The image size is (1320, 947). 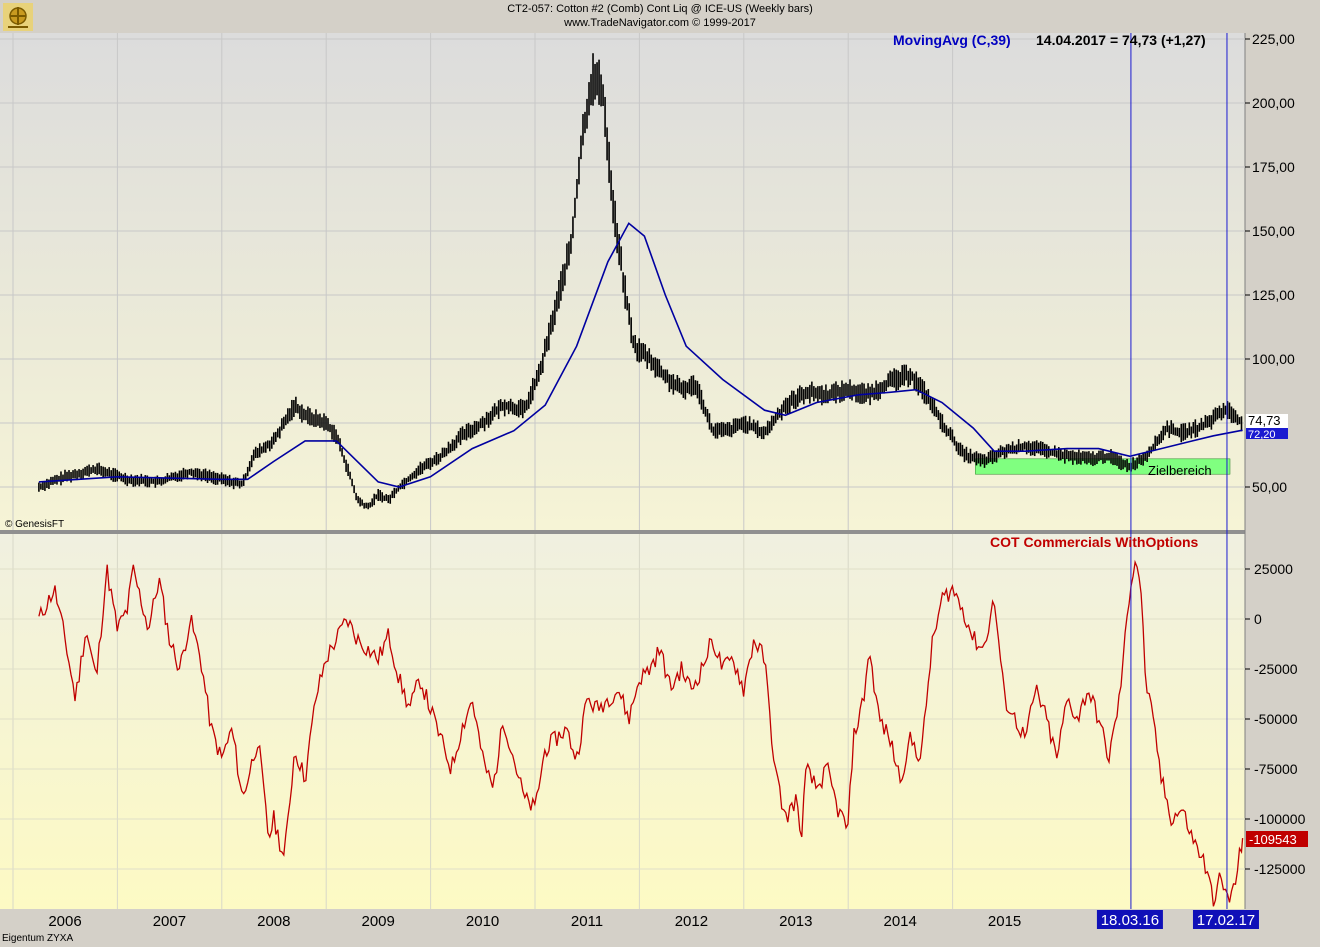 What do you see at coordinates (1280, 869) in the screenshot?
I see `cot-tick-label: -125000` at bounding box center [1280, 869].